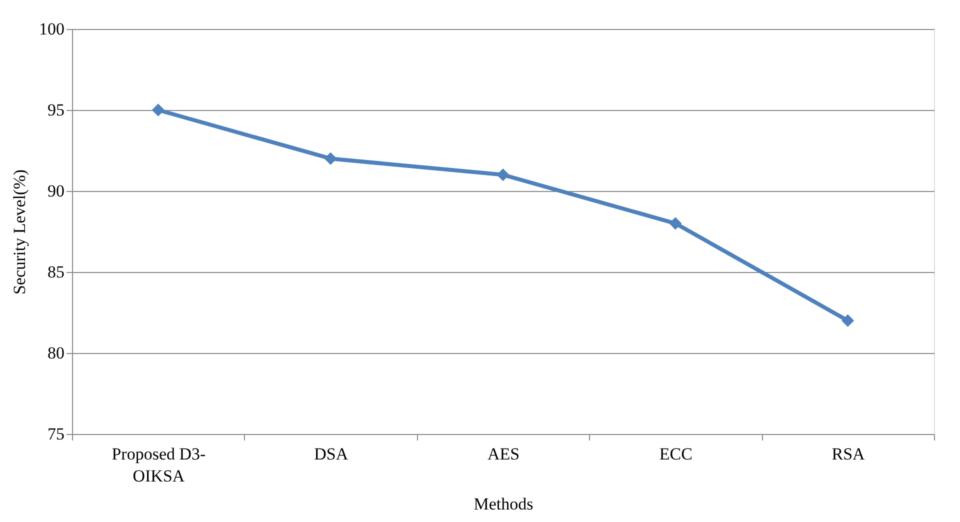 The image size is (960, 522). Describe the element at coordinates (675, 454) in the screenshot. I see `x-tick-label: ECC` at that location.